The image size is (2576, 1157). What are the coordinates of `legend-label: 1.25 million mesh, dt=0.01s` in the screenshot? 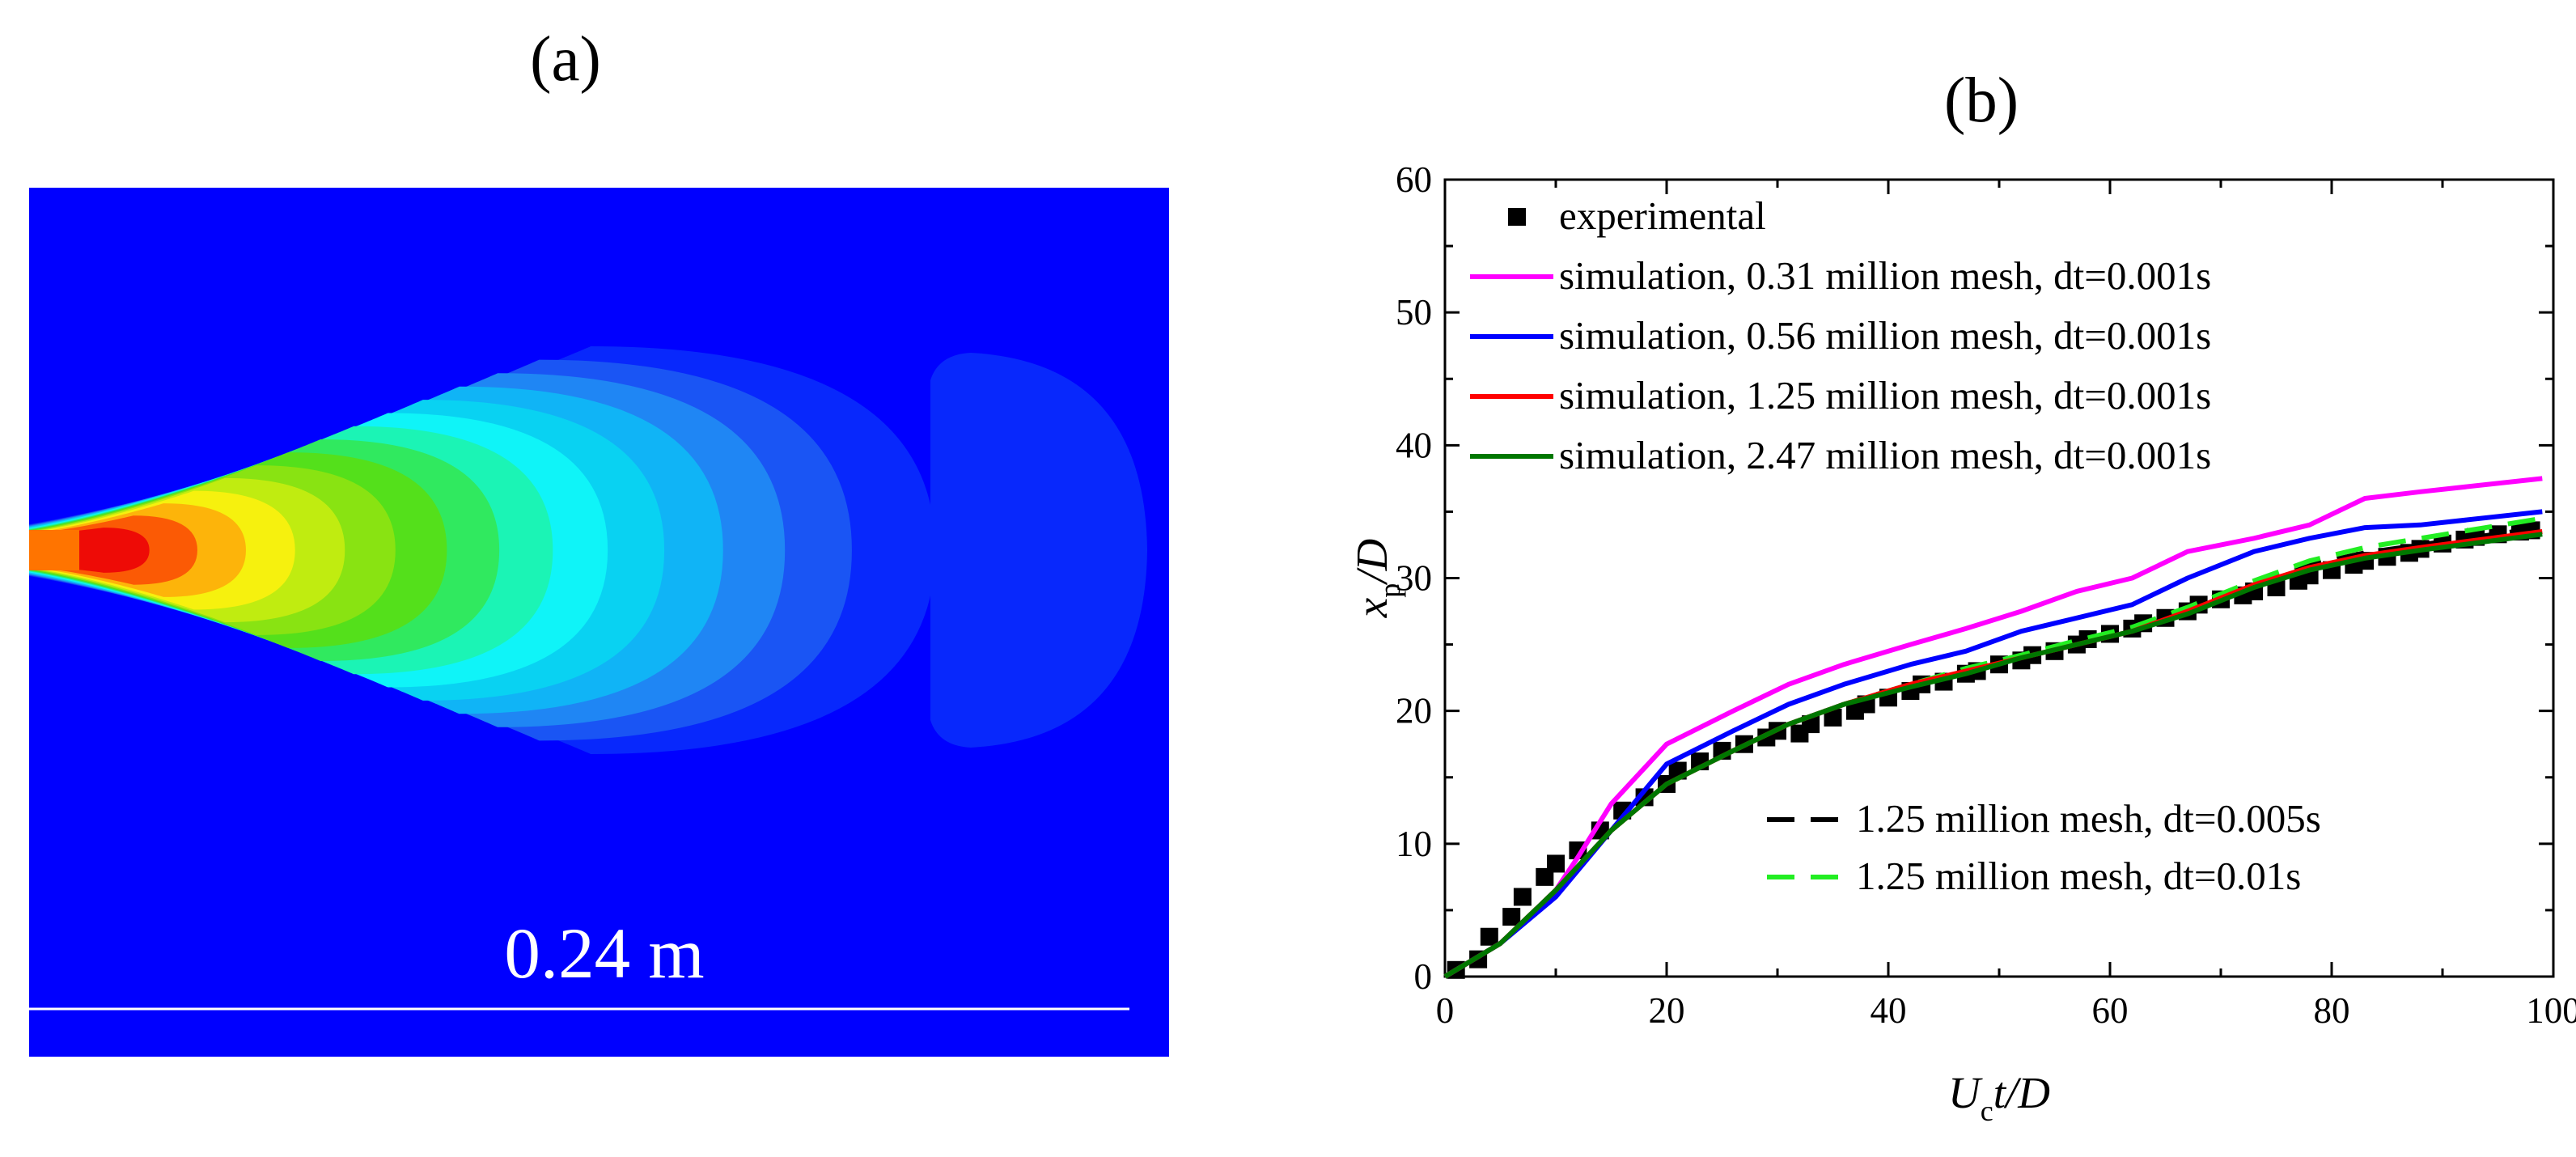 It's located at (2078, 876).